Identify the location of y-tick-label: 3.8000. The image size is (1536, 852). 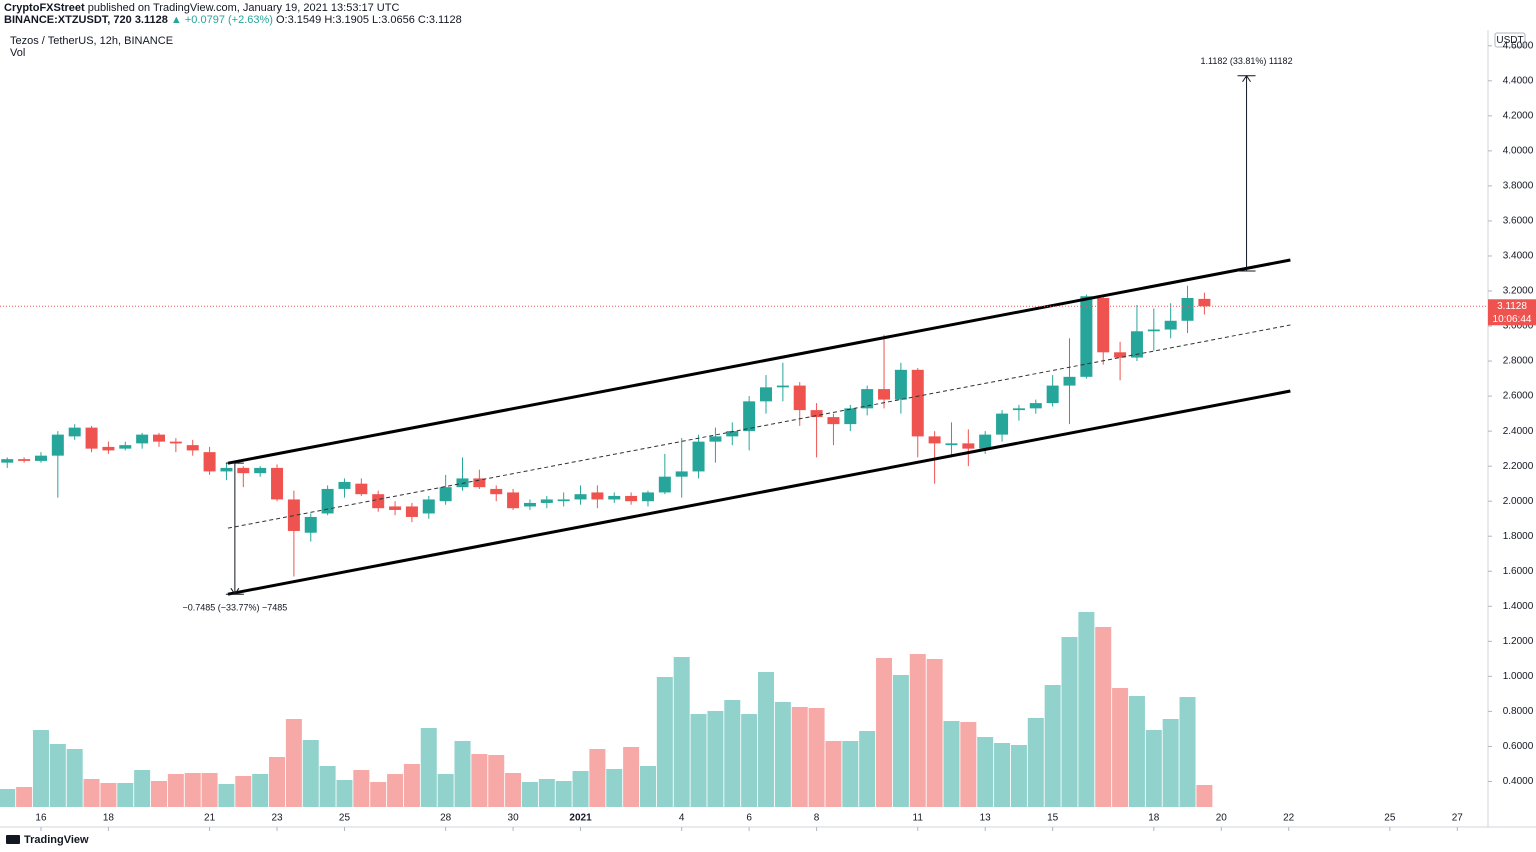
(1518, 186).